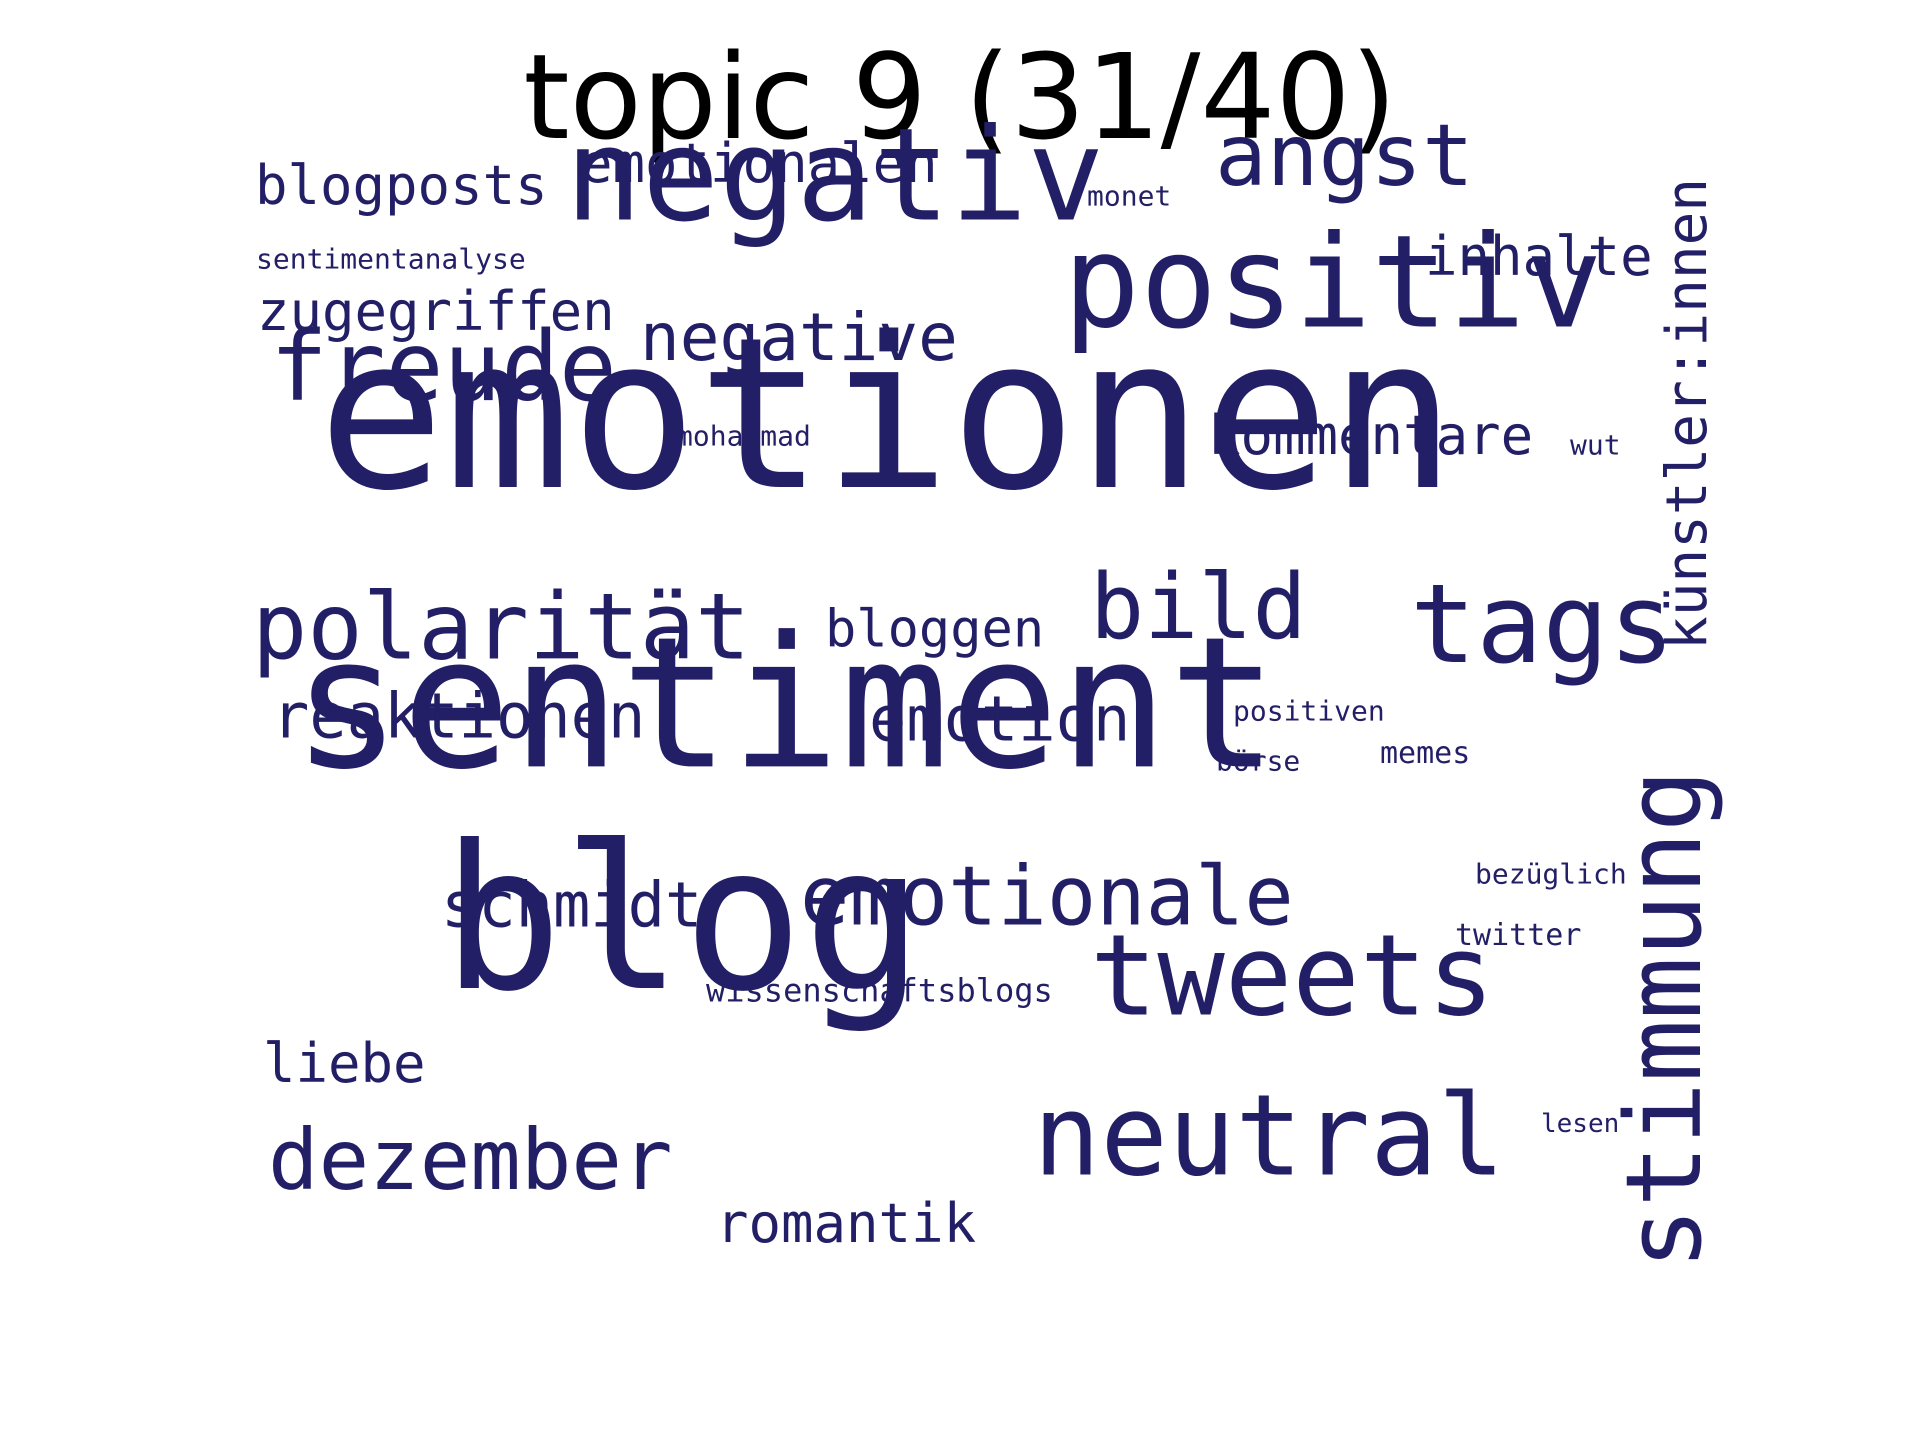 The image size is (1920, 1440). I want to click on word-reaktionen: reaktionen, so click(459, 716).